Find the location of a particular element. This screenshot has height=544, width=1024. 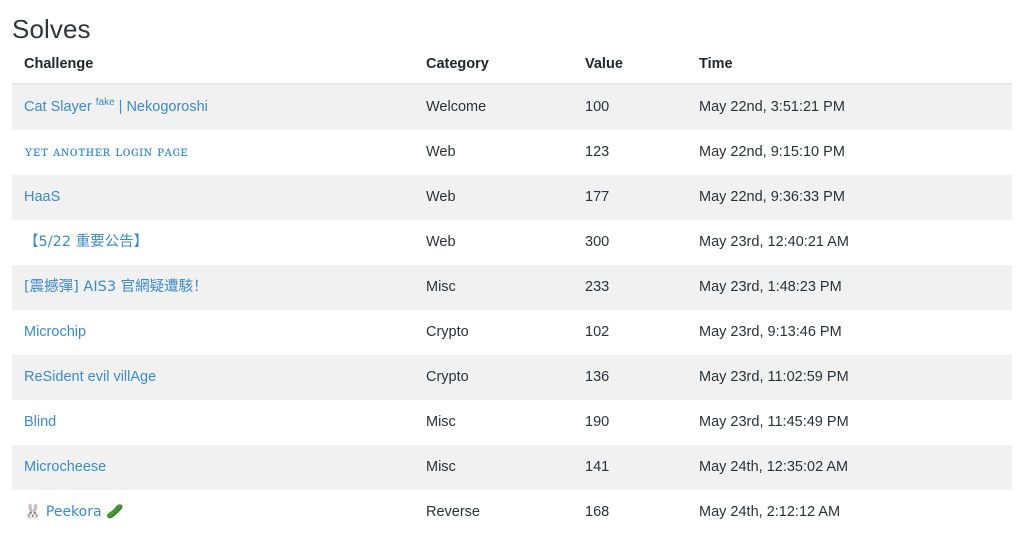

table-header: Challenge Category Value Time is located at coordinates (512, 65).